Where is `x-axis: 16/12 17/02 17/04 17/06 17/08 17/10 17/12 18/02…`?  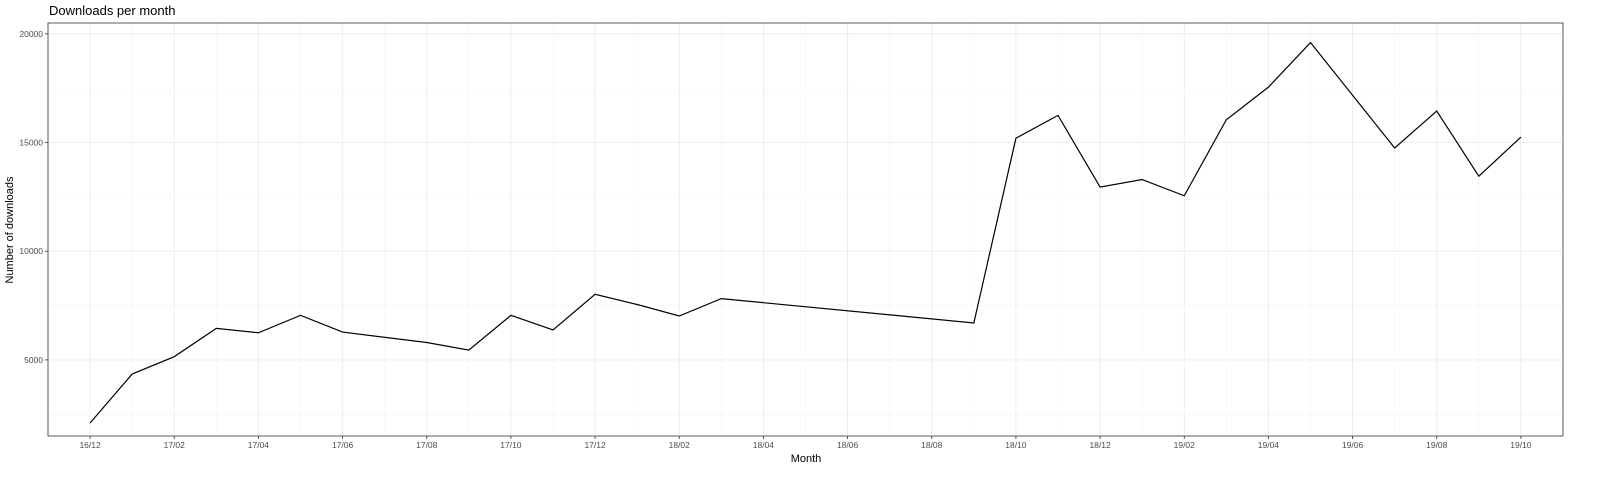
x-axis: 16/12 17/02 17/04 17/06 17/08 17/10 17/12 18/02… is located at coordinates (805, 443).